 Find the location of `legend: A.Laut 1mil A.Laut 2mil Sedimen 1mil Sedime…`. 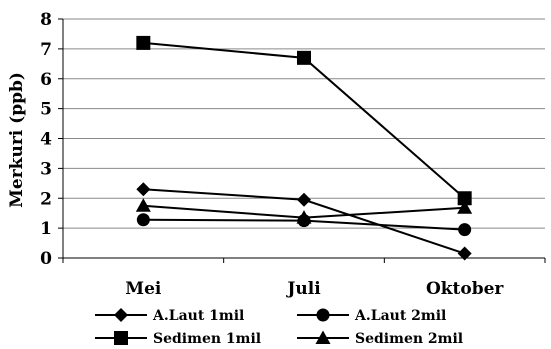

legend: A.Laut 1mil A.Laut 2mil Sedimen 1mil Sedime… is located at coordinates (279, 327).